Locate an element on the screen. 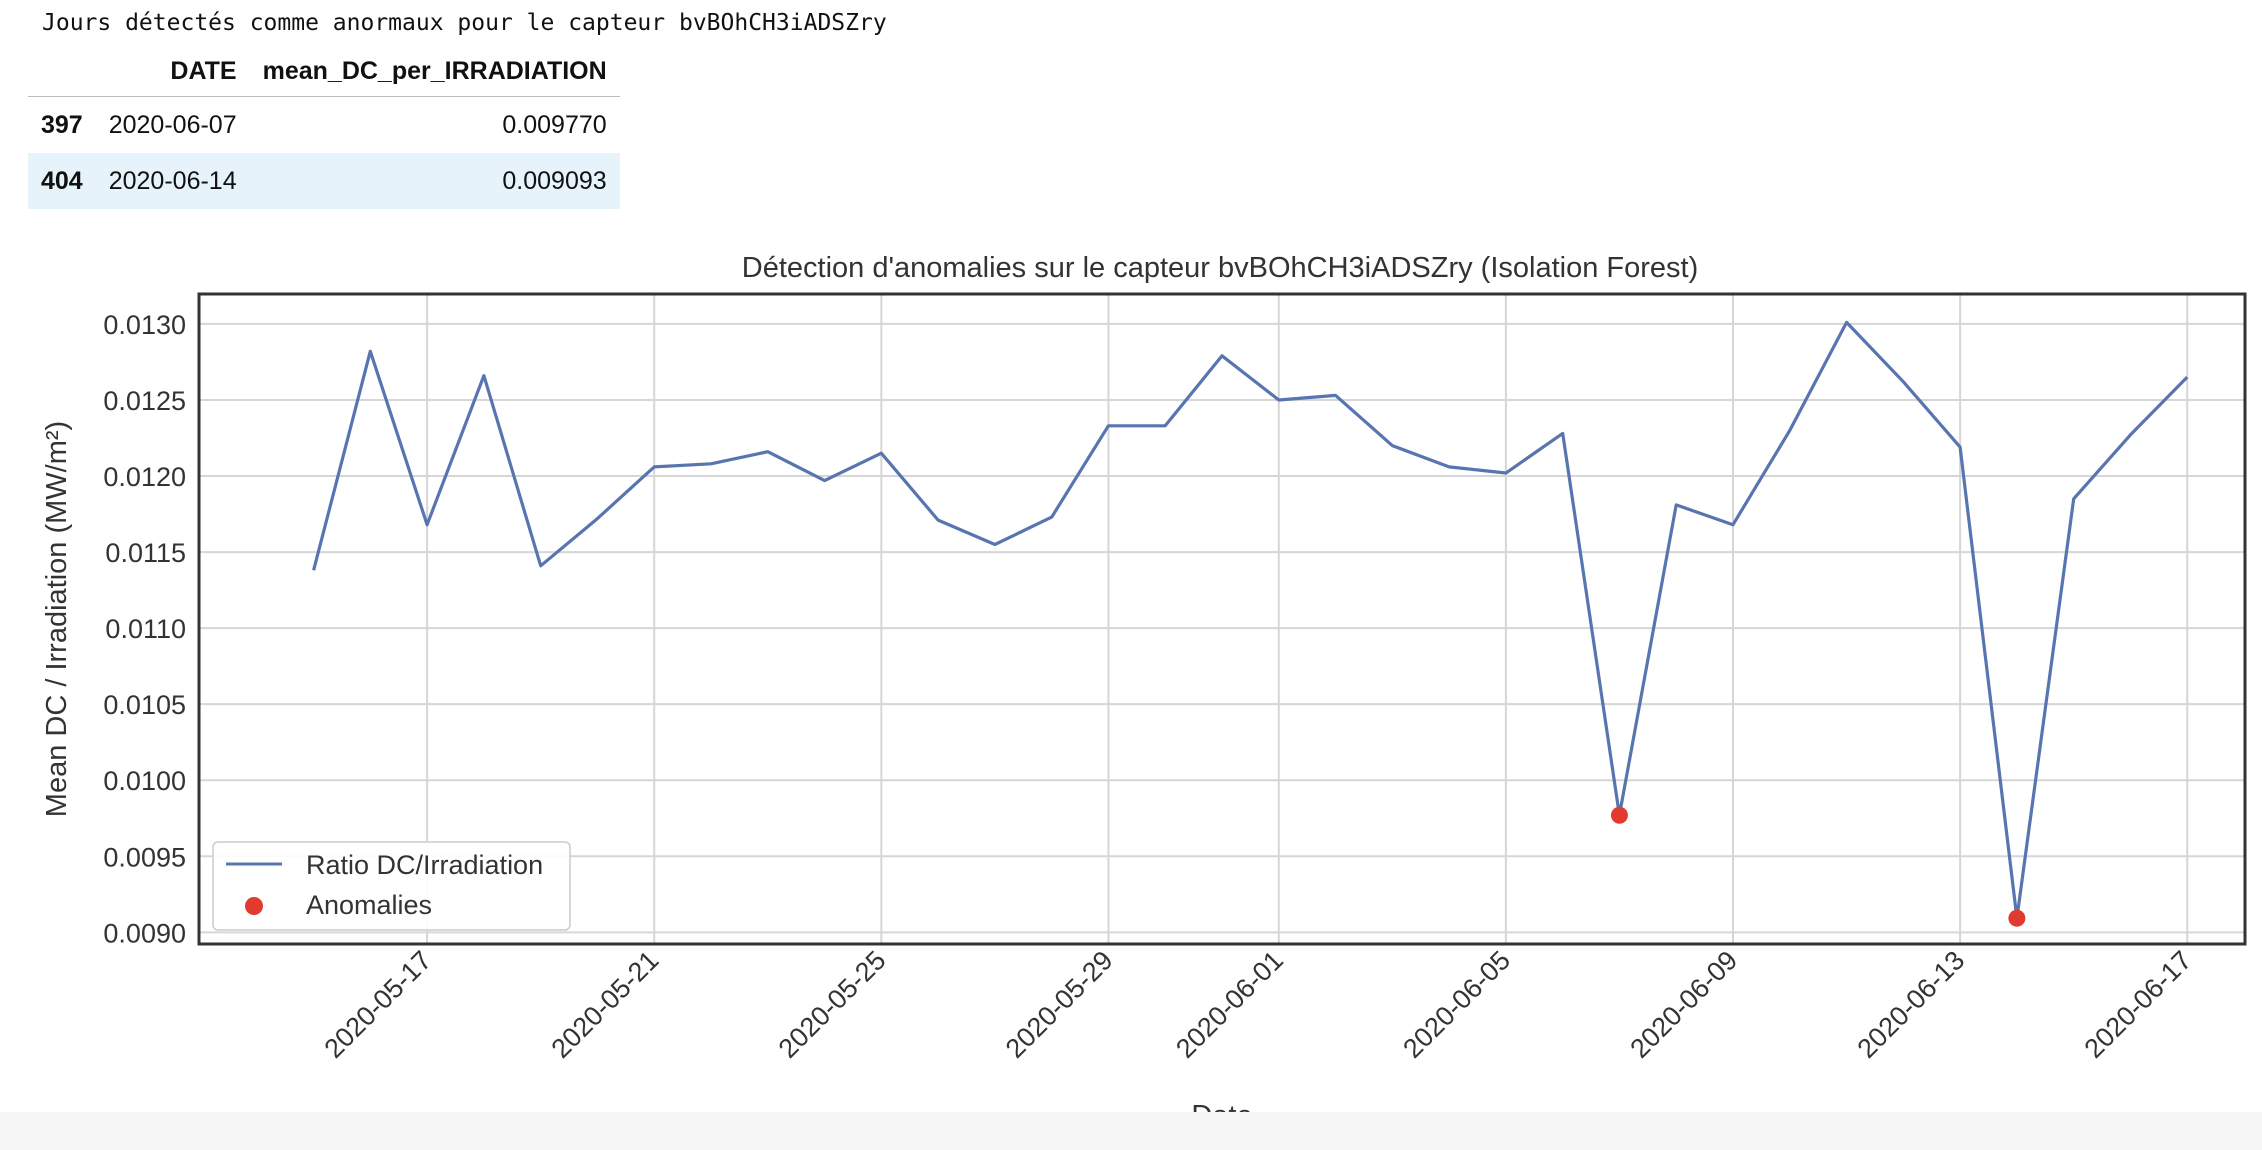 This screenshot has height=1150, width=2262. y-tick-label: 0.0110 is located at coordinates (145, 629).